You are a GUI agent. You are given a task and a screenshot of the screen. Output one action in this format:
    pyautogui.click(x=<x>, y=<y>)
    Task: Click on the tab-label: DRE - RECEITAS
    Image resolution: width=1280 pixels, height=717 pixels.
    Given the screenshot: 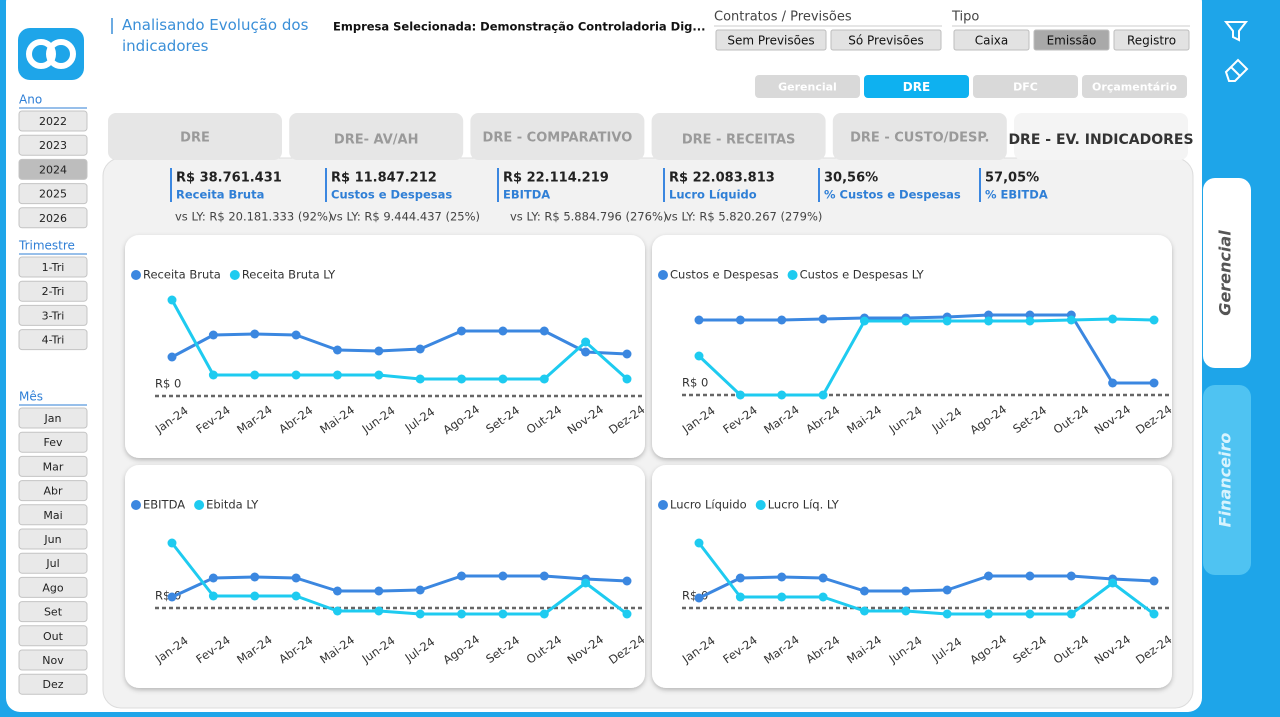 What is the action you would take?
    pyautogui.click(x=739, y=140)
    